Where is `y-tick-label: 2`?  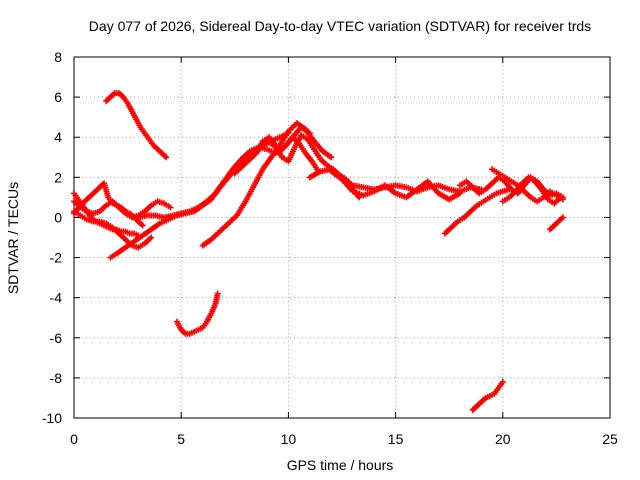
y-tick-label: 2 is located at coordinates (58, 177).